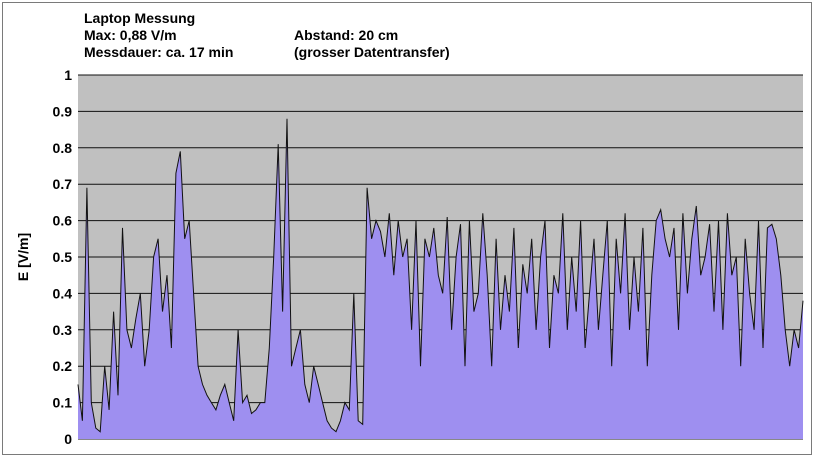 The height and width of the screenshot is (459, 816). I want to click on y-tick-label: 0.4, so click(63, 293).